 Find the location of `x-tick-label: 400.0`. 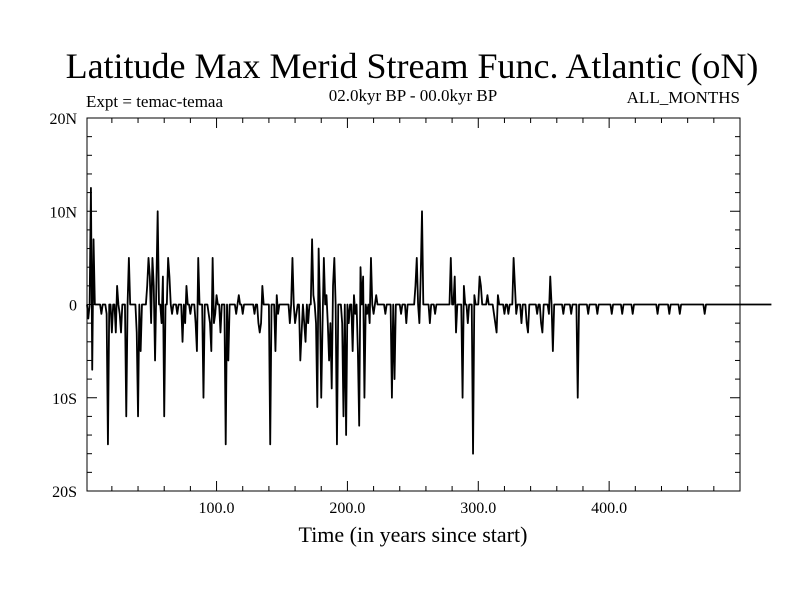

x-tick-label: 400.0 is located at coordinates (609, 508).